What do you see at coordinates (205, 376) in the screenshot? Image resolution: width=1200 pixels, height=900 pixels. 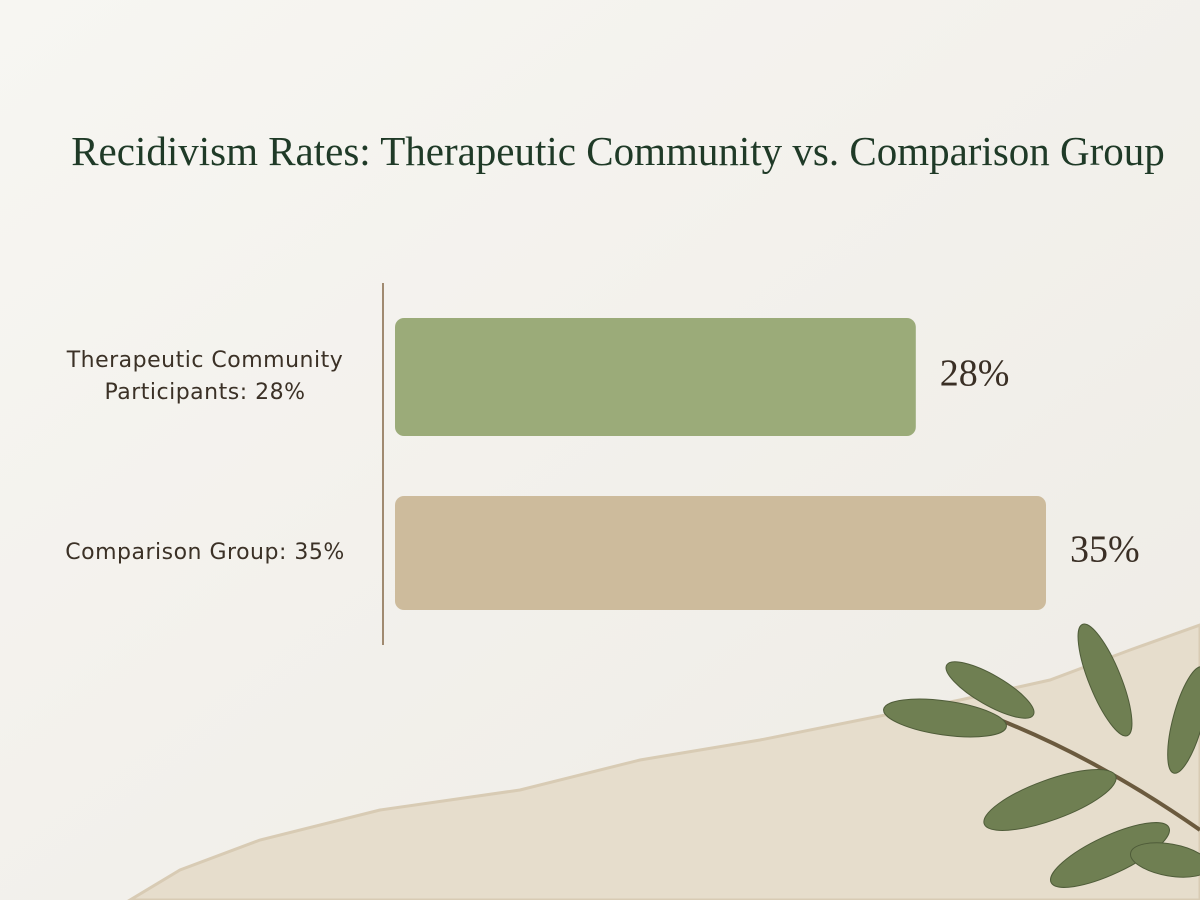 I see `category-label: Therapeutic Community Participants: 28%` at bounding box center [205, 376].